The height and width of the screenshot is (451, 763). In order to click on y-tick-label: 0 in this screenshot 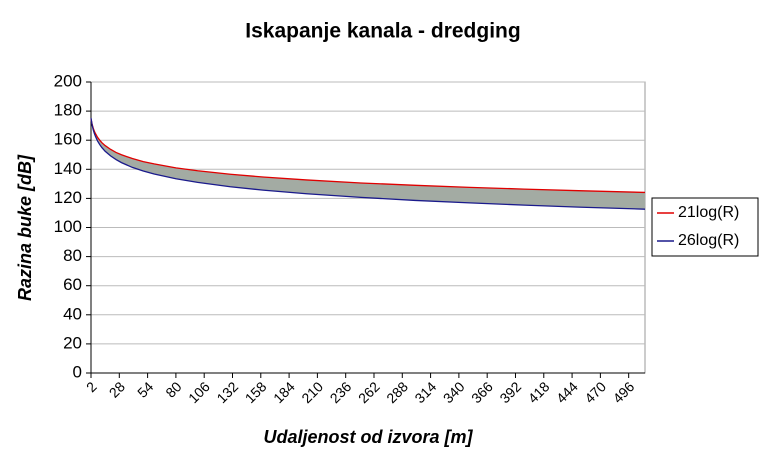, I will do `click(77, 371)`.